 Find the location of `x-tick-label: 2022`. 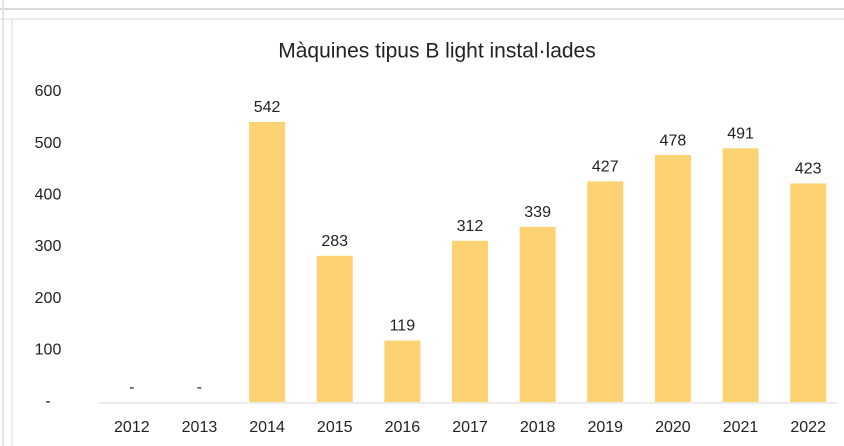

x-tick-label: 2022 is located at coordinates (808, 427).